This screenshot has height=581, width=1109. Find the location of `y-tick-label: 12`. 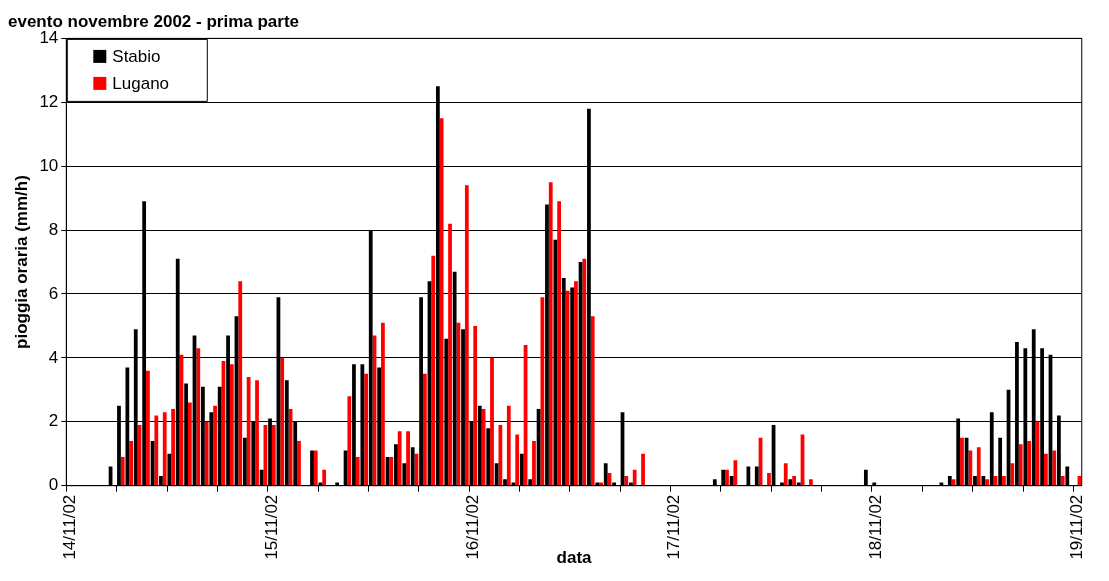

y-tick-label: 12 is located at coordinates (49, 101).